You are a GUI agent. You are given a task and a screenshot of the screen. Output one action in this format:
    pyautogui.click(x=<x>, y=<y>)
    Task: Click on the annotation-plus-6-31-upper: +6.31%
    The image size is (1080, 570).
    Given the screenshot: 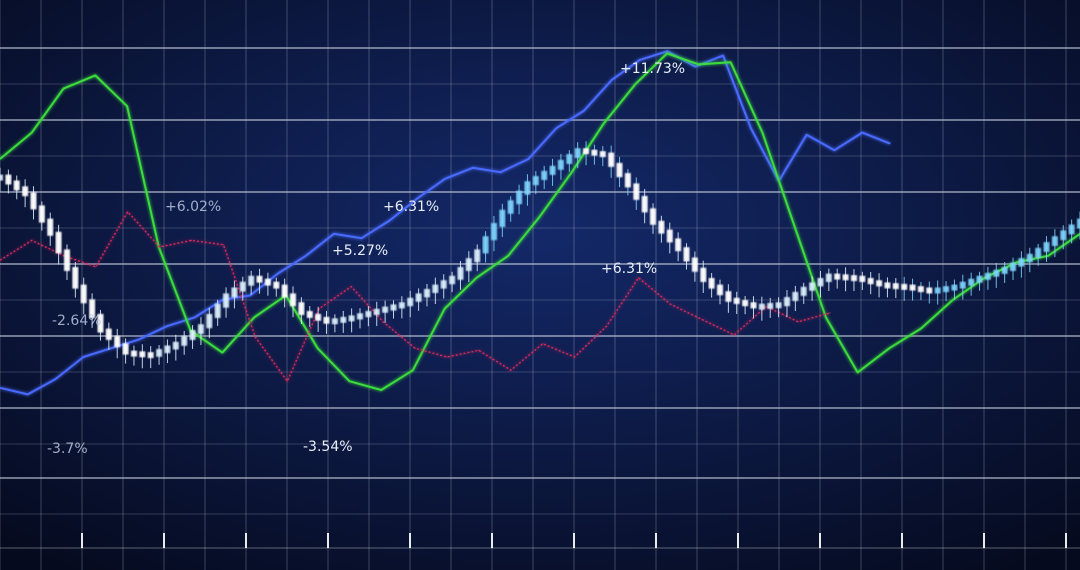 What is the action you would take?
    pyautogui.click(x=411, y=207)
    